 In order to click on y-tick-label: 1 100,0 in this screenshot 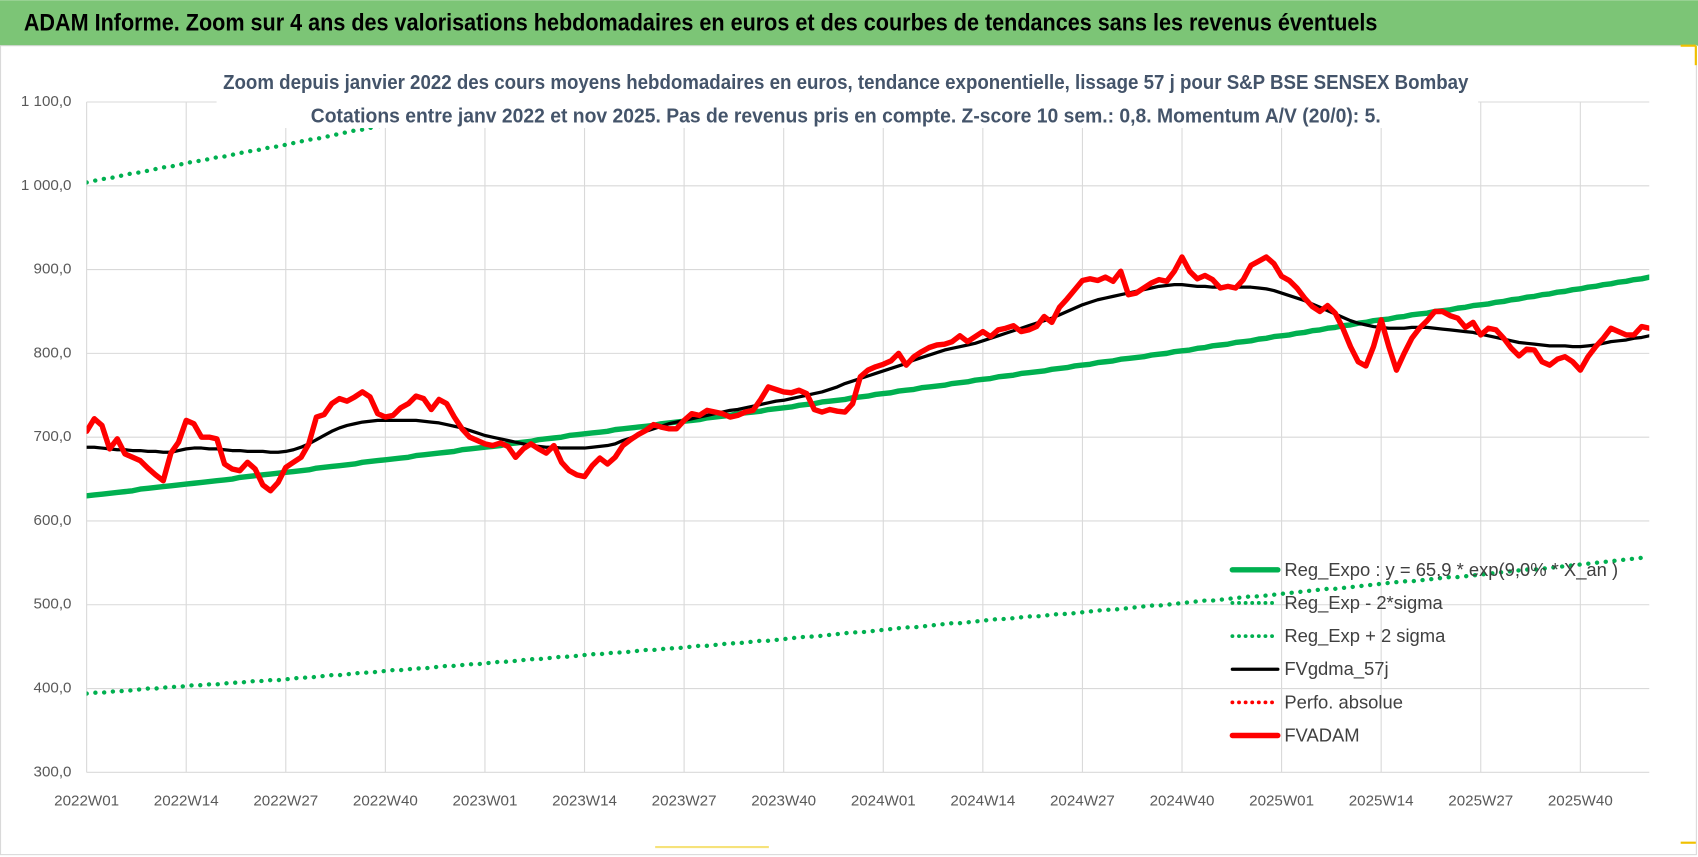, I will do `click(46, 101)`.